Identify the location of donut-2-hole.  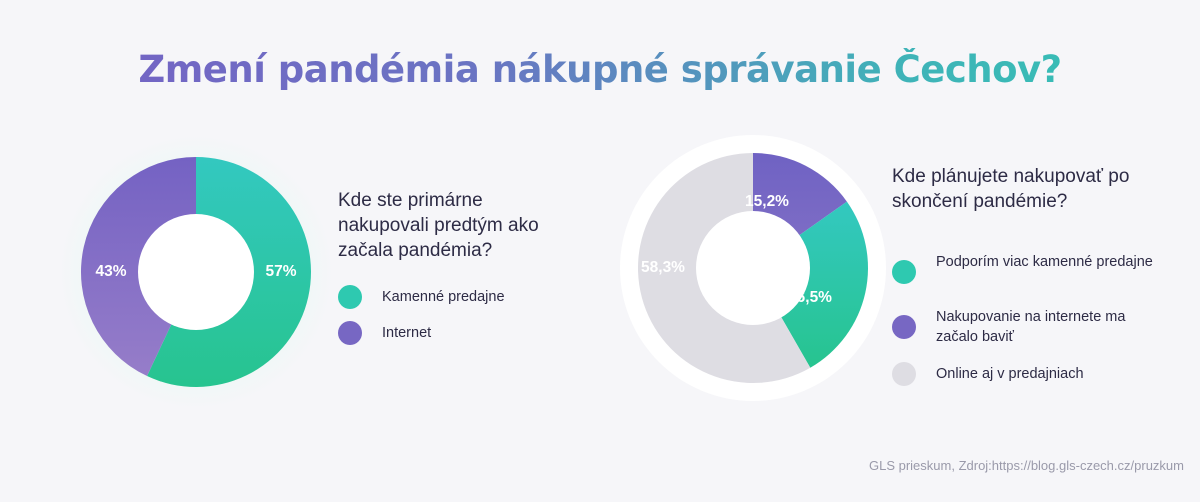
(753, 268).